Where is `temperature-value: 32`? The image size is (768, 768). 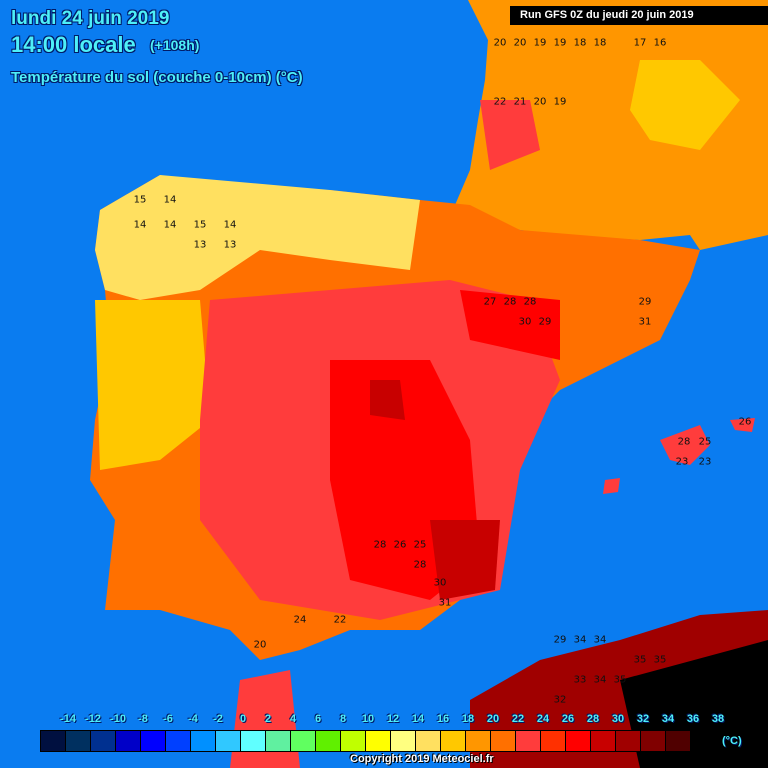 temperature-value: 32 is located at coordinates (560, 700).